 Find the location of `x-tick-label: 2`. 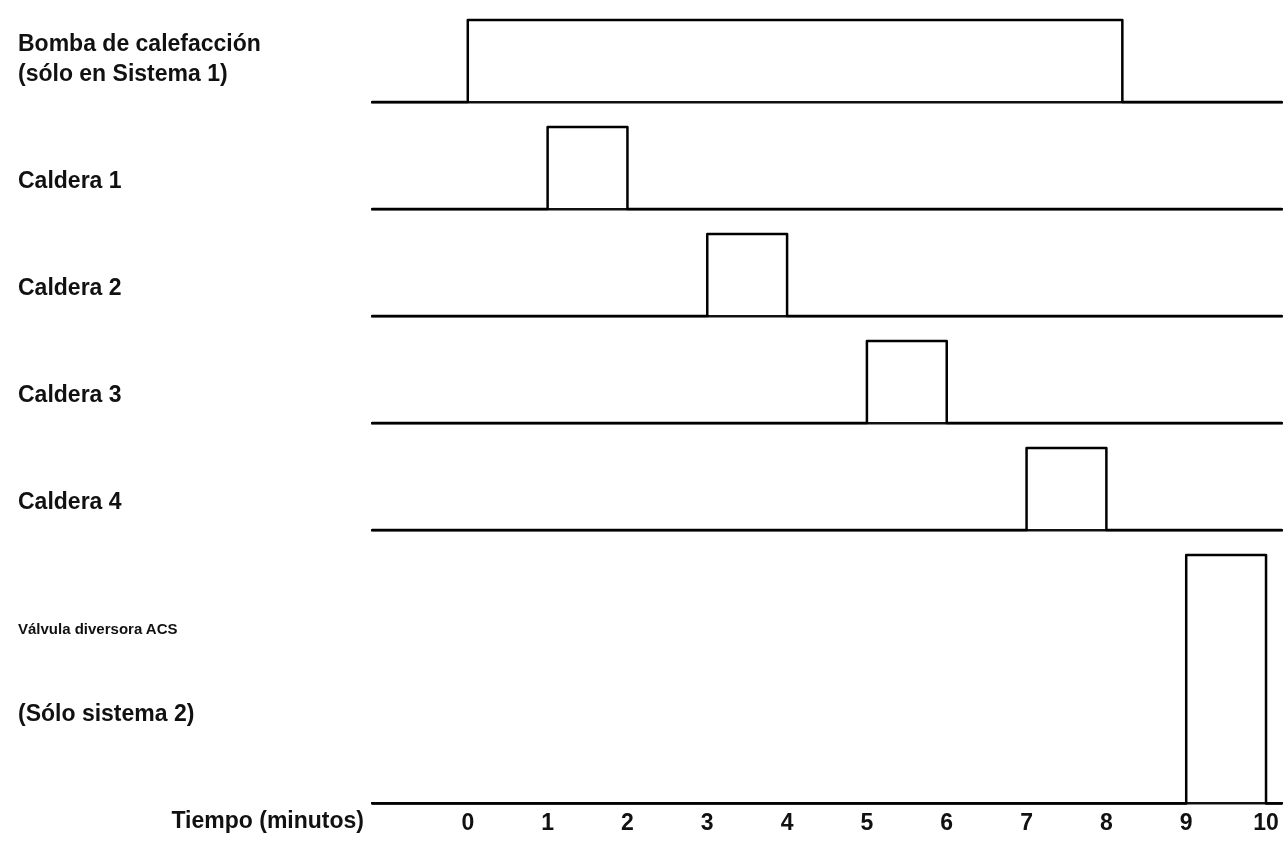

x-tick-label: 2 is located at coordinates (627, 821).